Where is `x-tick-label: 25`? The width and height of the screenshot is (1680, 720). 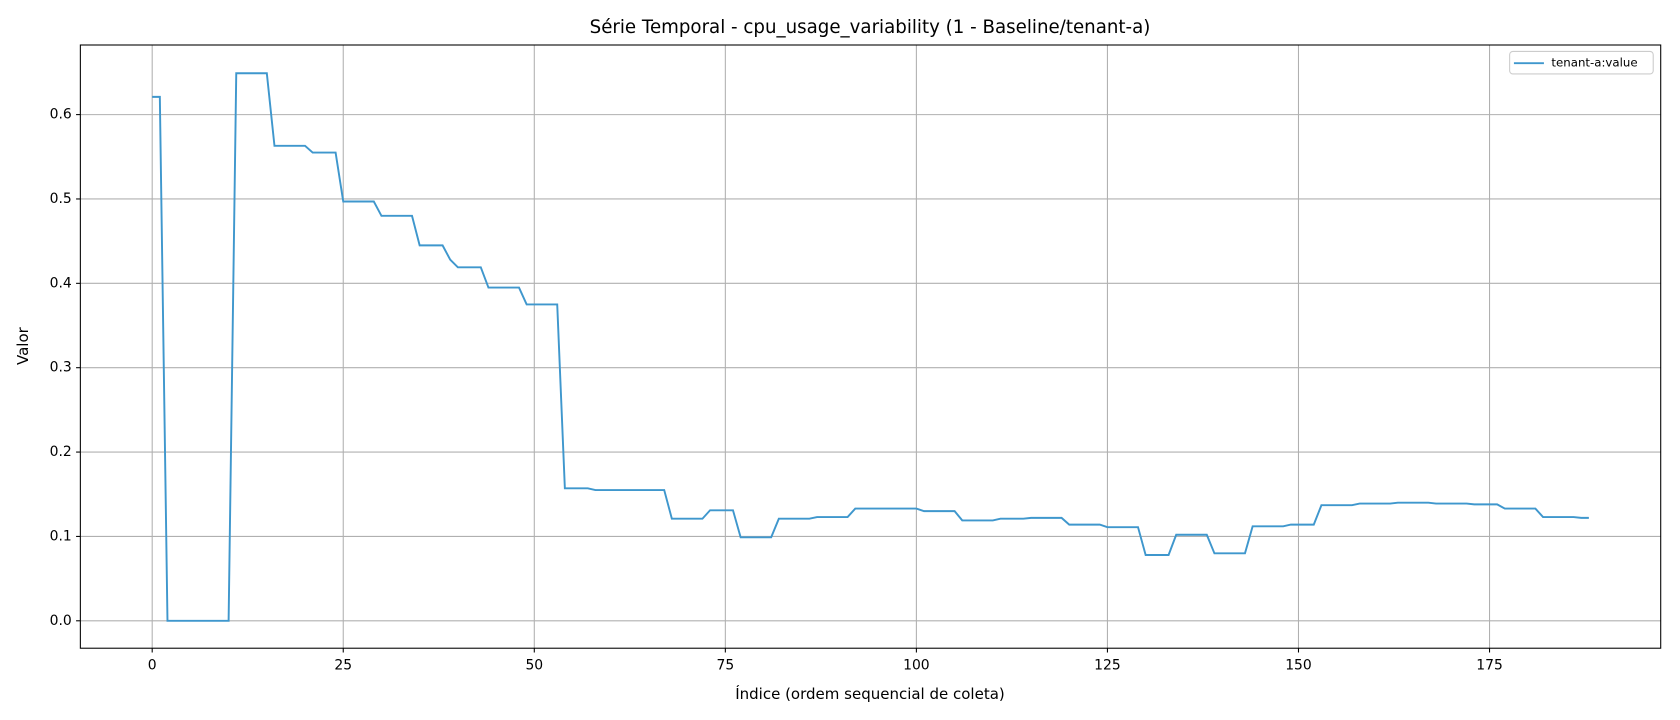
x-tick-label: 25 is located at coordinates (343, 665).